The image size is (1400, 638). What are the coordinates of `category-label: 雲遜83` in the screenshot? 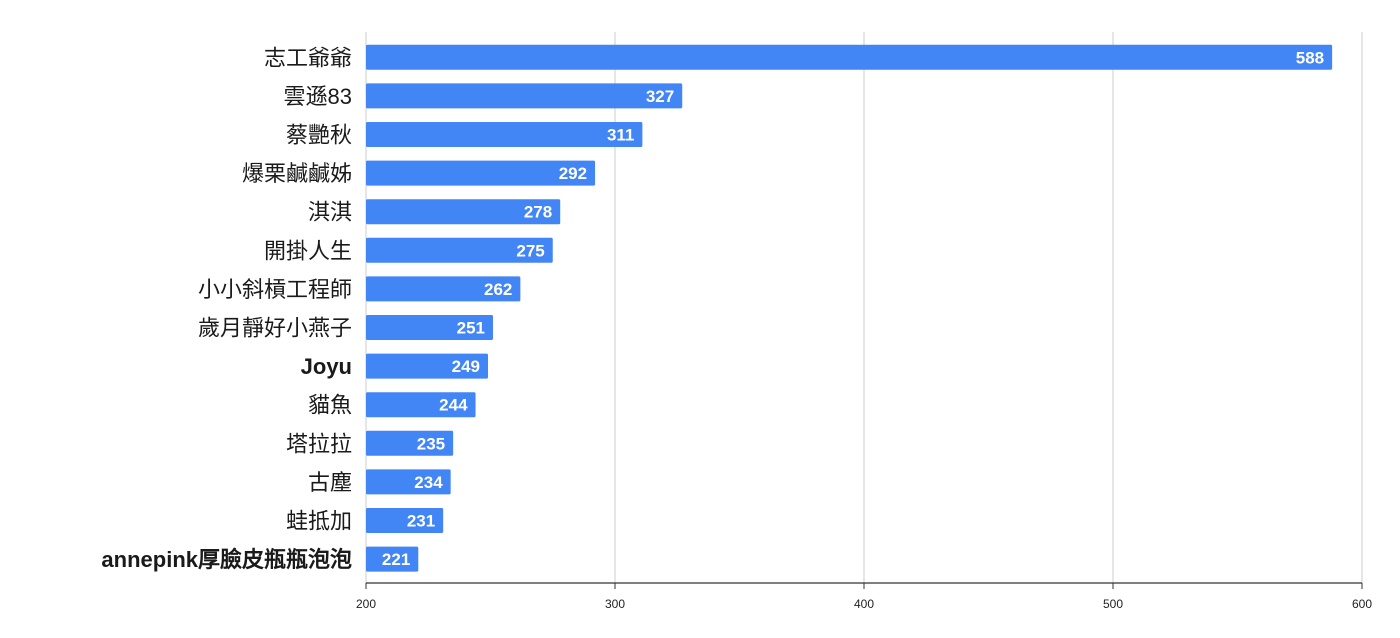 It's located at (318, 96).